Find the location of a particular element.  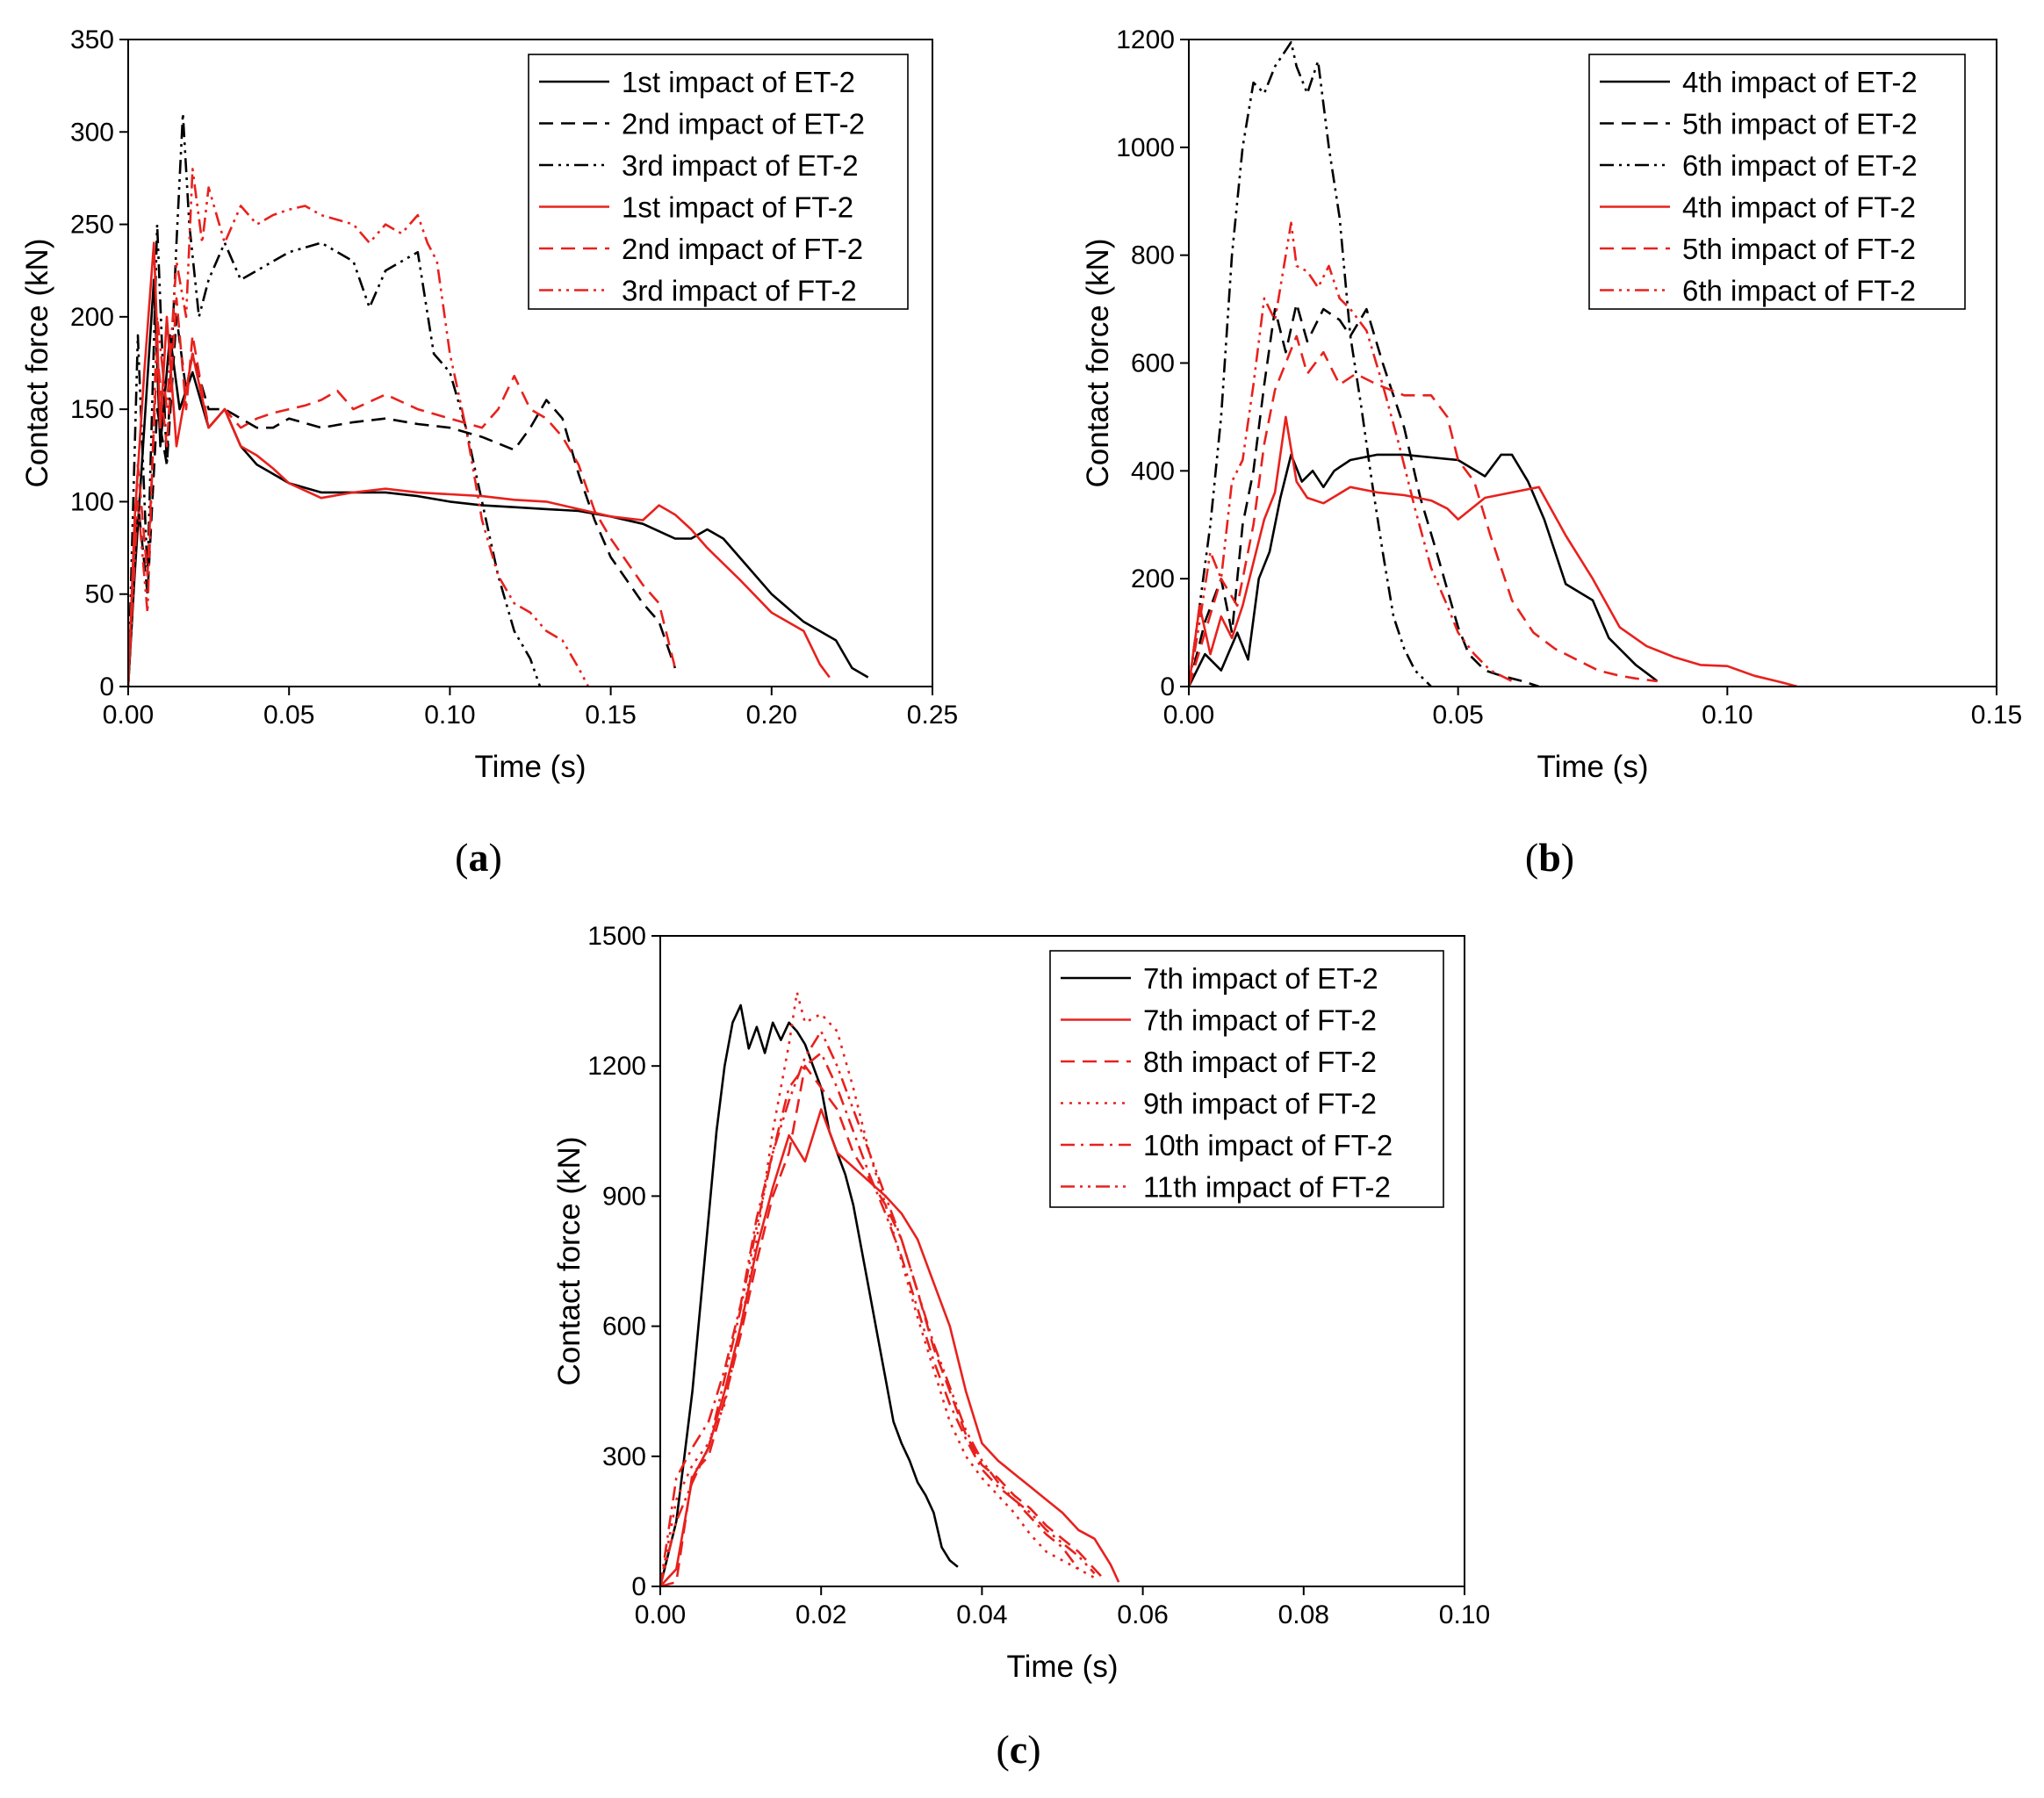

legend-label-3: 3rd impact of ET-2 is located at coordinates (740, 165).